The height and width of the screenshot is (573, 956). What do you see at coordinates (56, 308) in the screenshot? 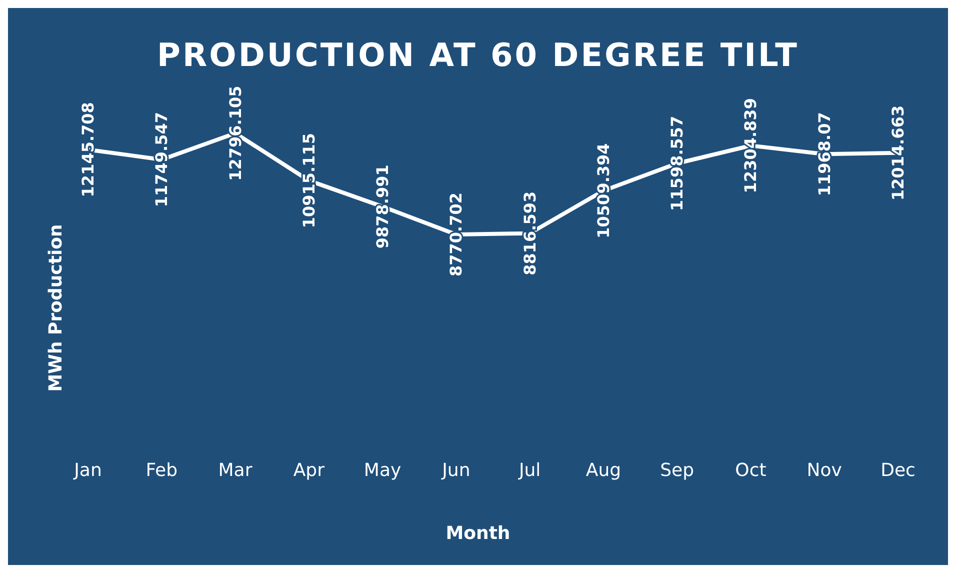
I see `y-axis-title: MWh Production` at bounding box center [56, 308].